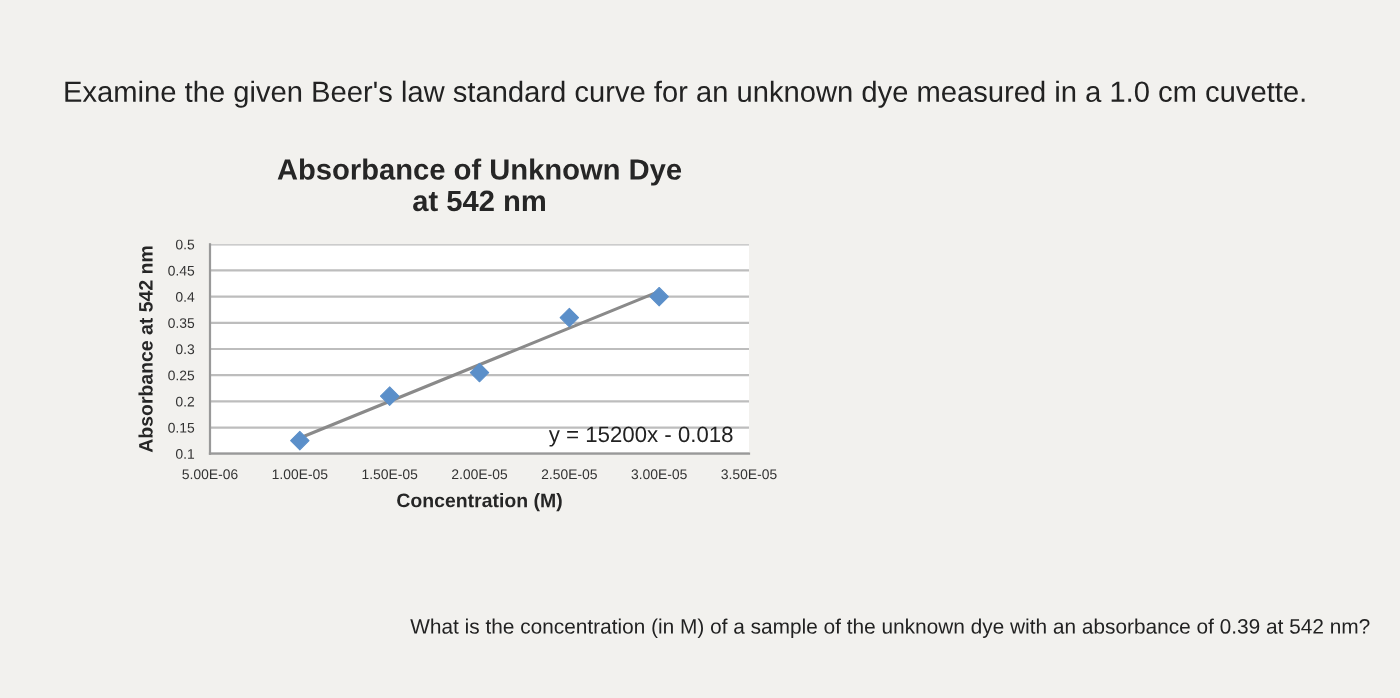 Image resolution: width=1400 pixels, height=698 pixels. What do you see at coordinates (685, 94) in the screenshot?
I see `text: Examine the given Beer's law standard curve for an unknown dye measured in a 1.0 cm cuvette.` at bounding box center [685, 94].